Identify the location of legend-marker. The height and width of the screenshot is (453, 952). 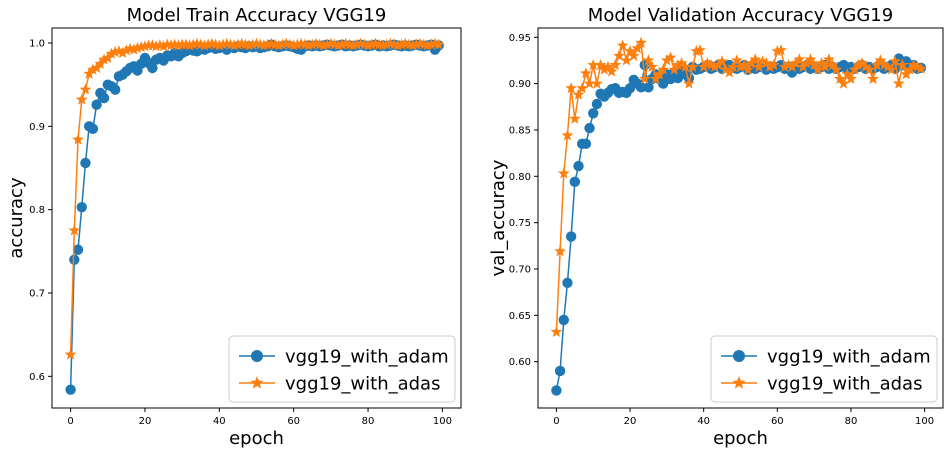
(257, 382).